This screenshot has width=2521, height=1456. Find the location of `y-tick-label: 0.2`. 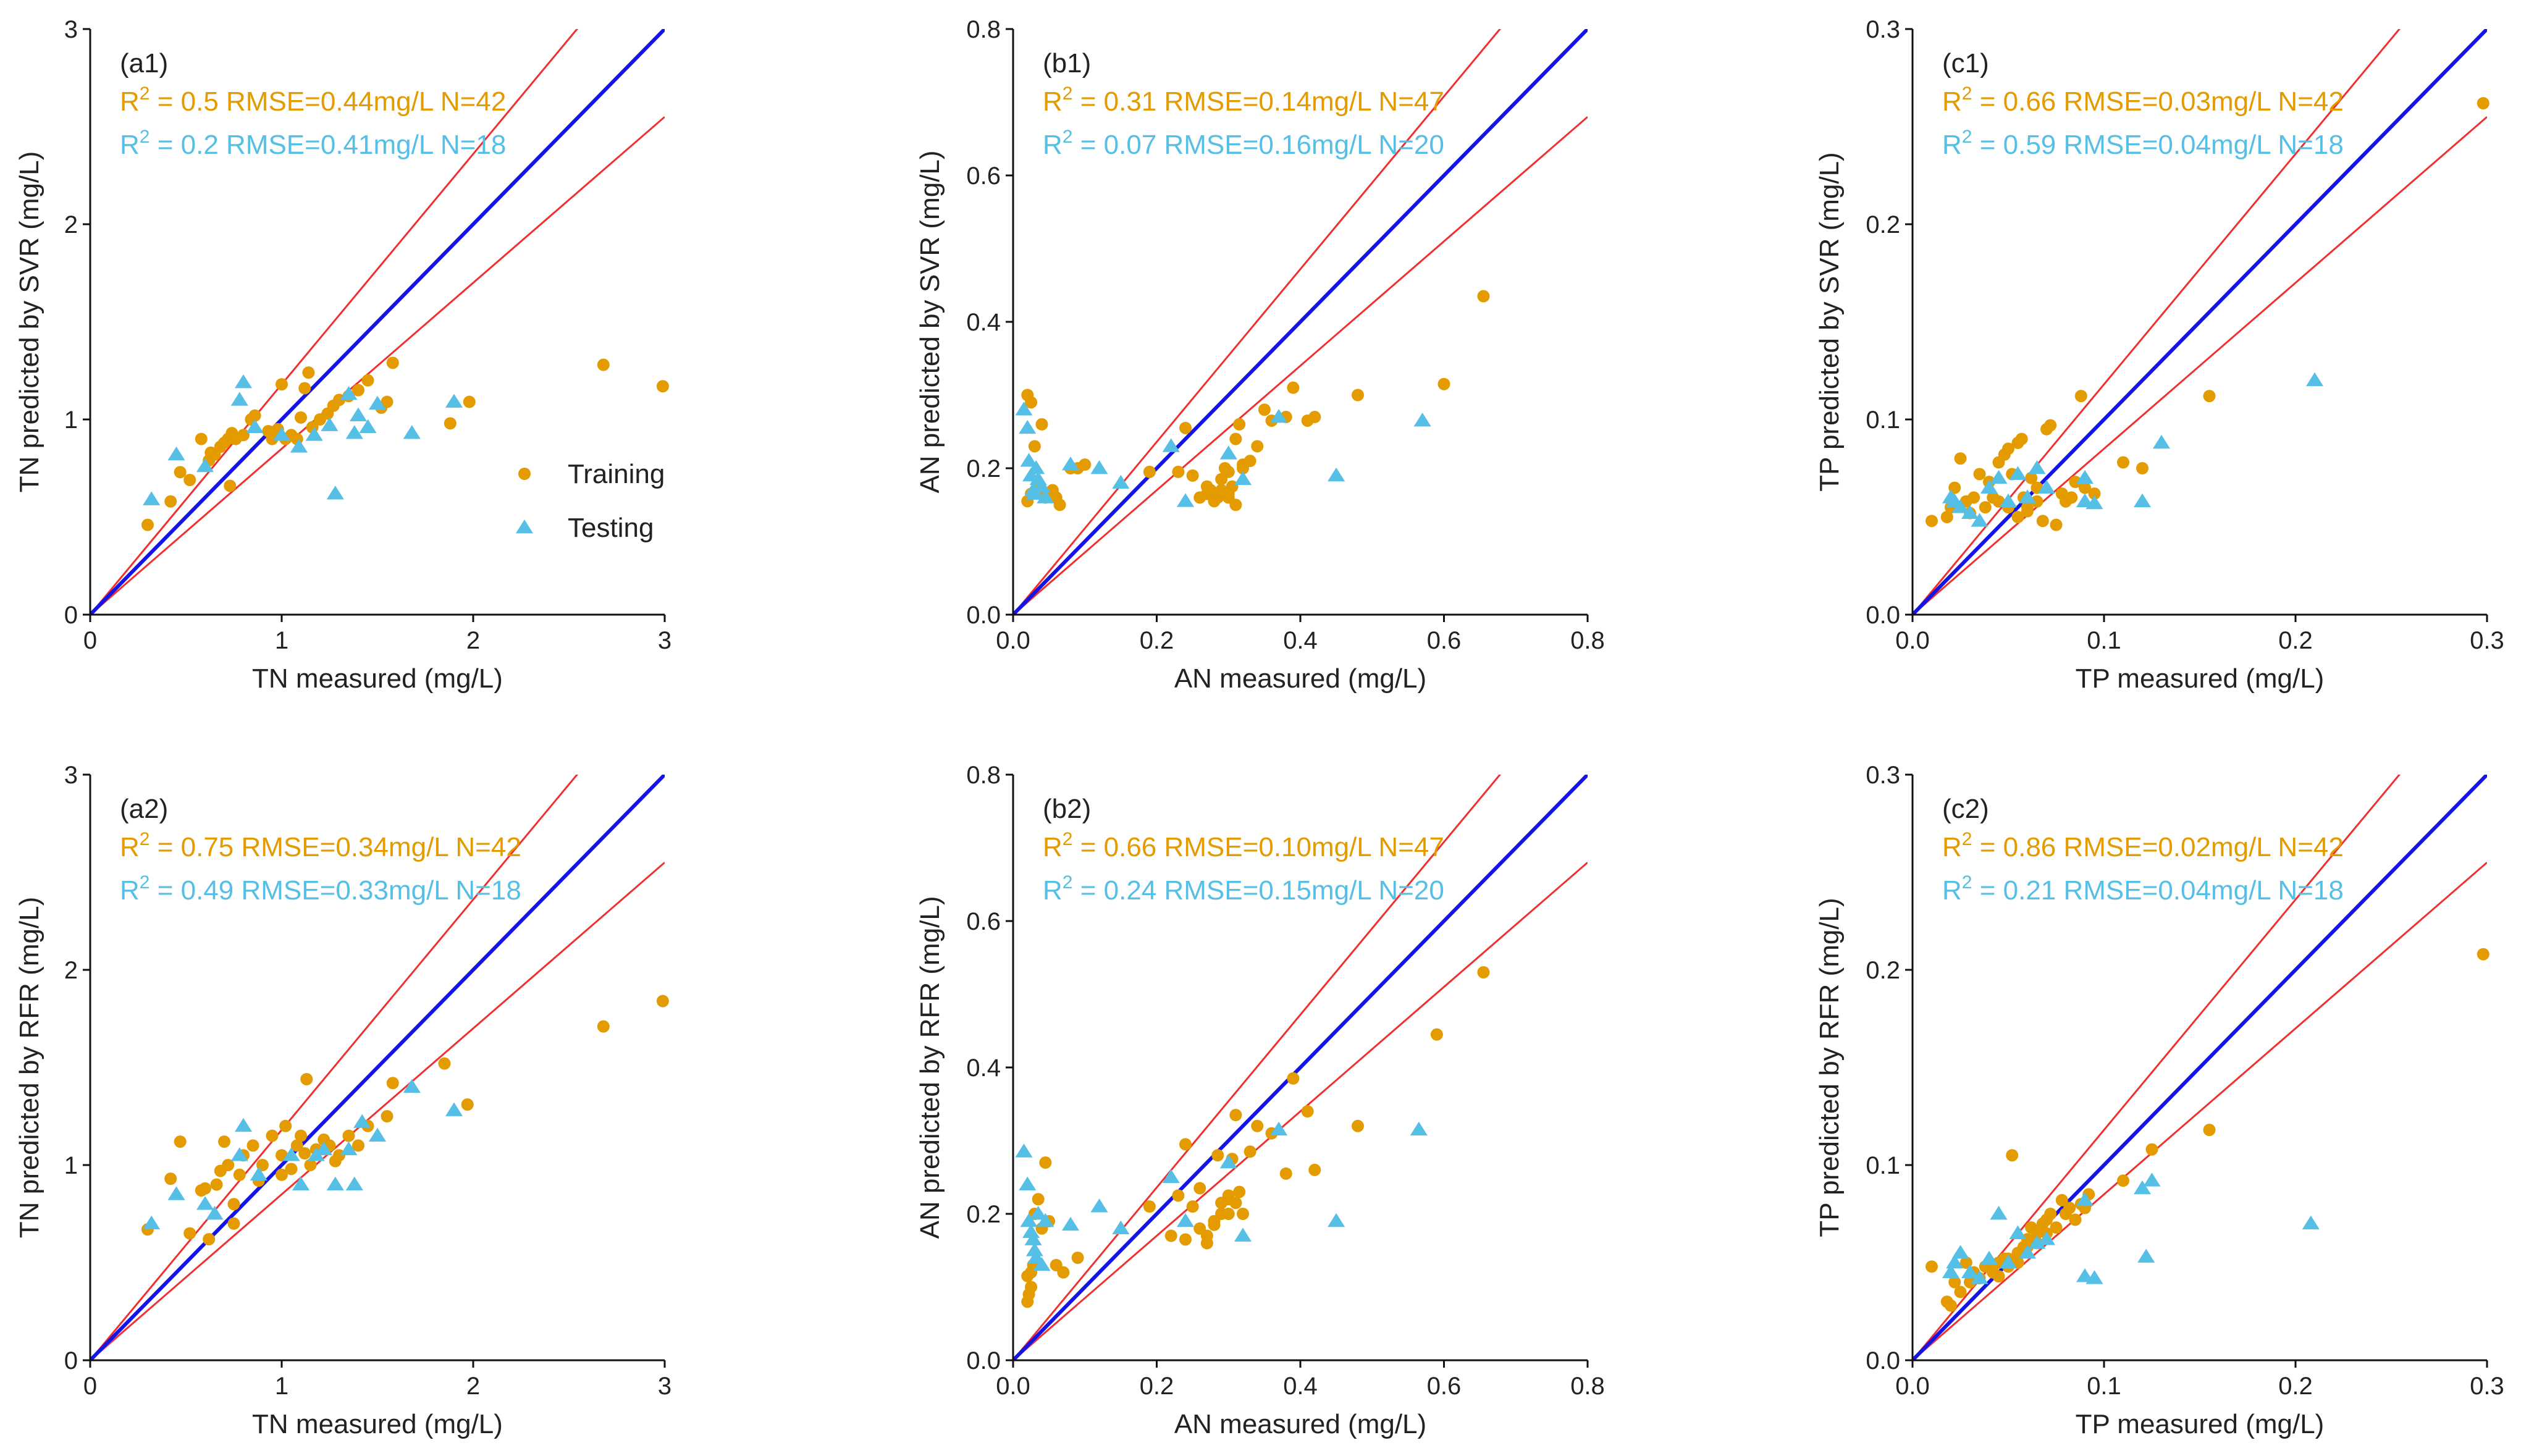

y-tick-label: 0.2 is located at coordinates (983, 1215).